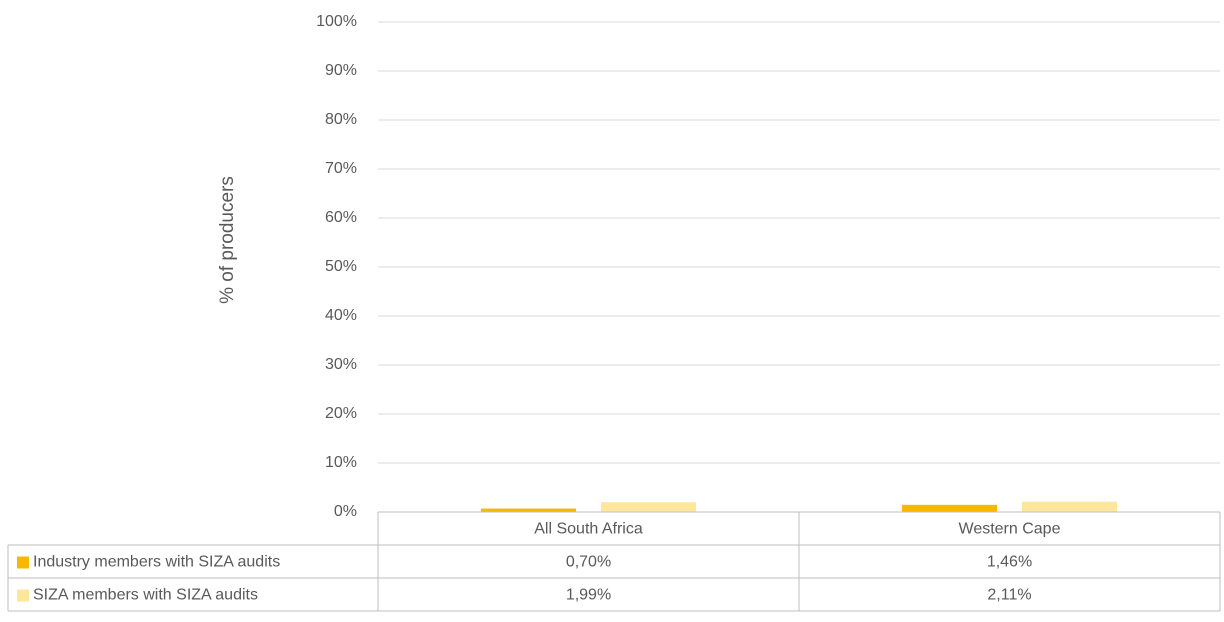 The width and height of the screenshot is (1224, 622). I want to click on y-axis-label: % of producers, so click(227, 240).